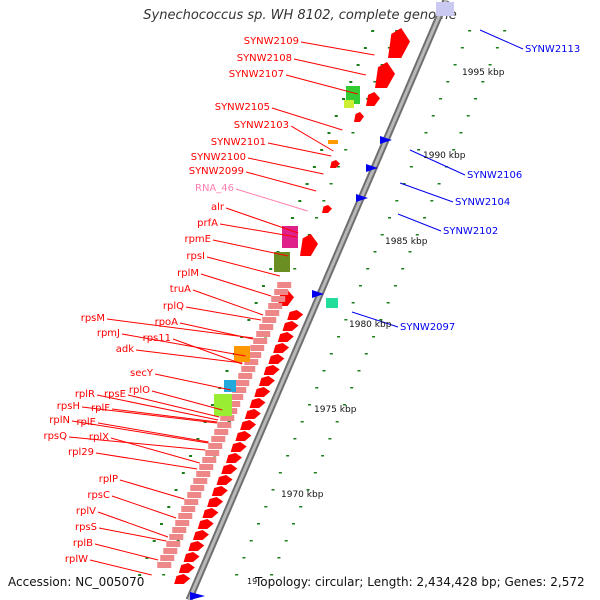  I want to click on left-gene-label: adk, so click(125, 349).